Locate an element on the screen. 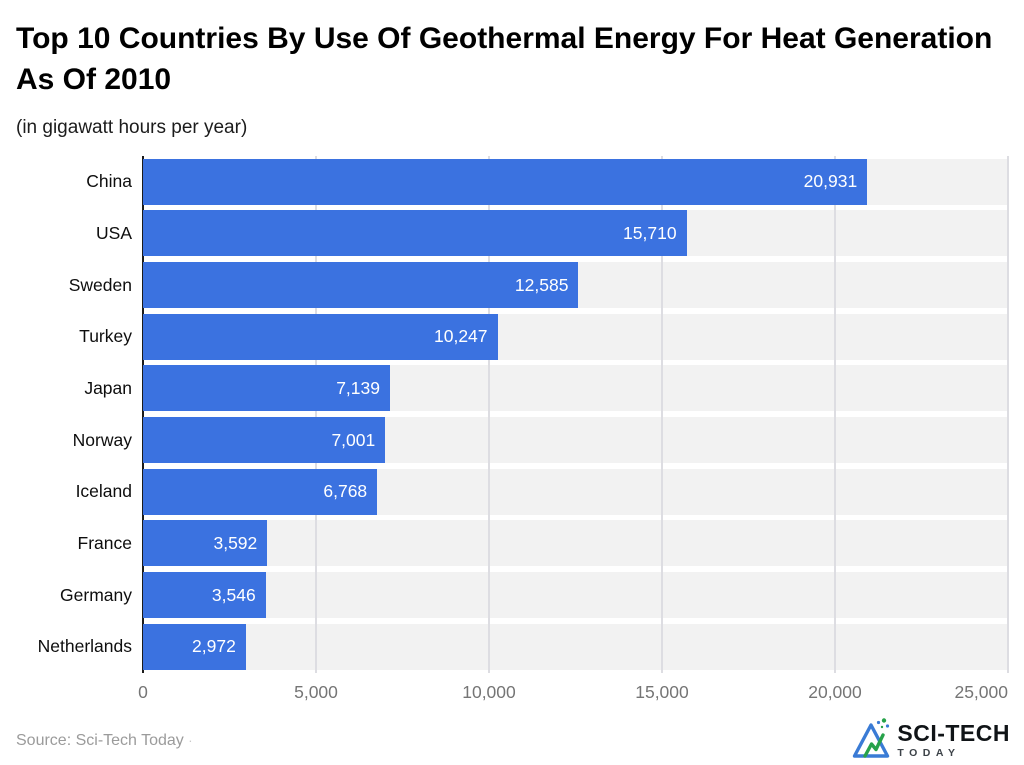 The height and width of the screenshot is (765, 1024). logo-line2: TODAY is located at coordinates (929, 753).